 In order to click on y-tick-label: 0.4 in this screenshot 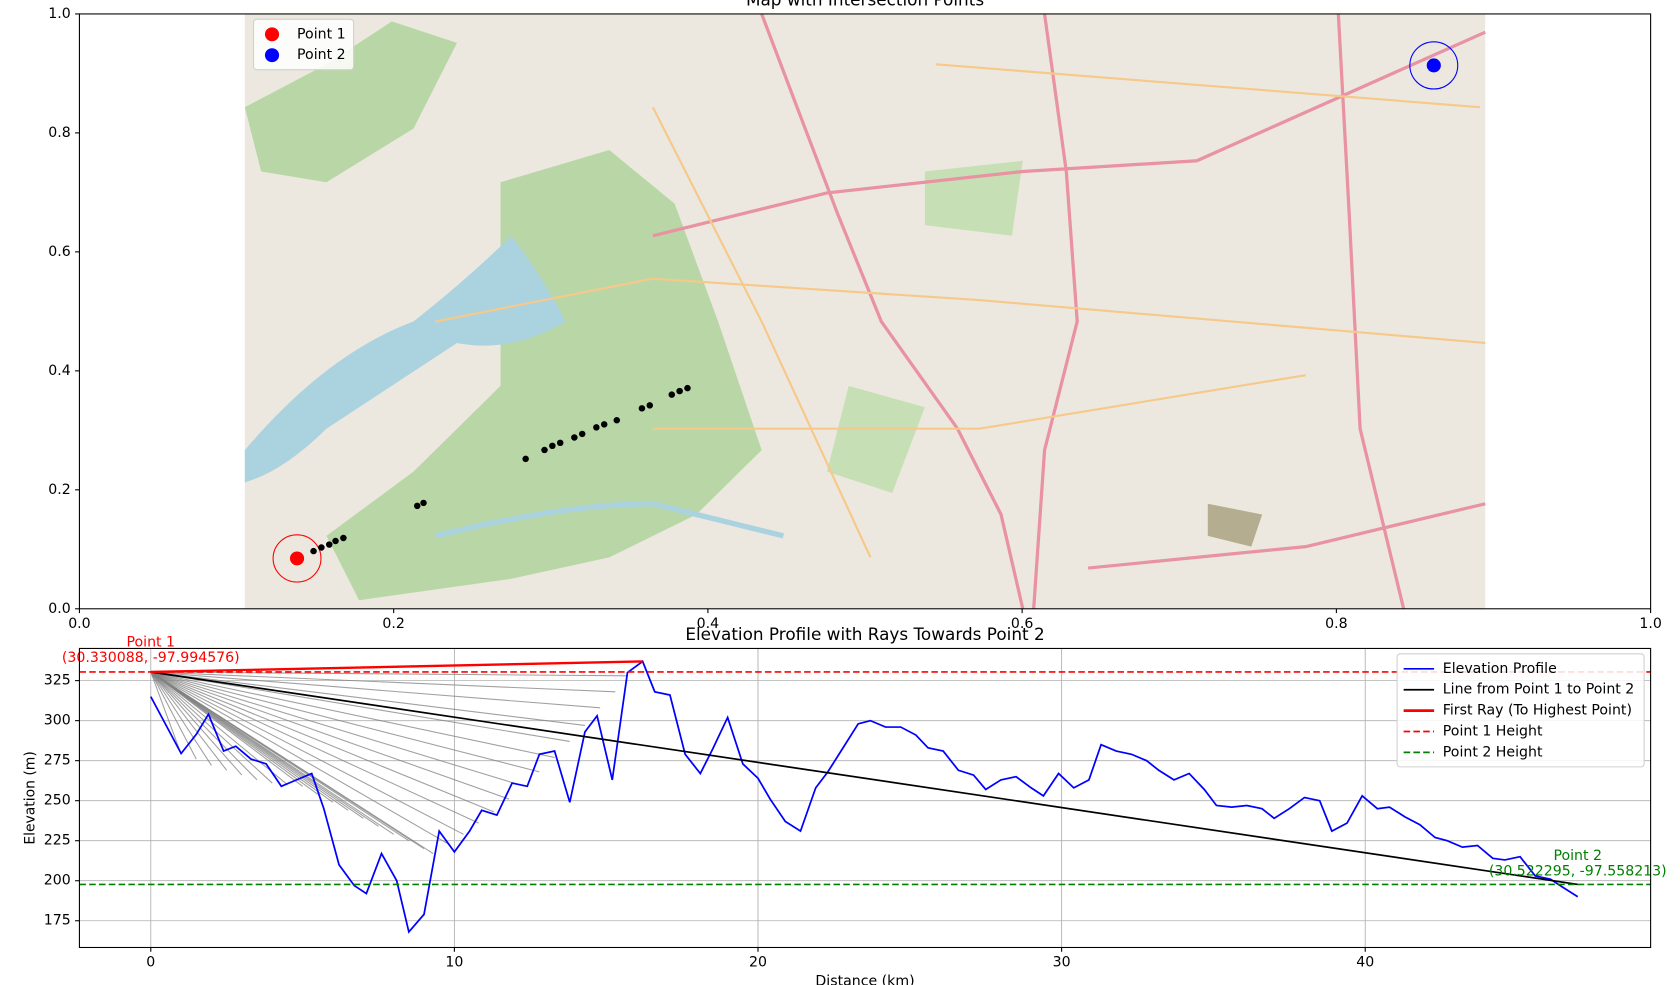, I will do `click(59, 371)`.